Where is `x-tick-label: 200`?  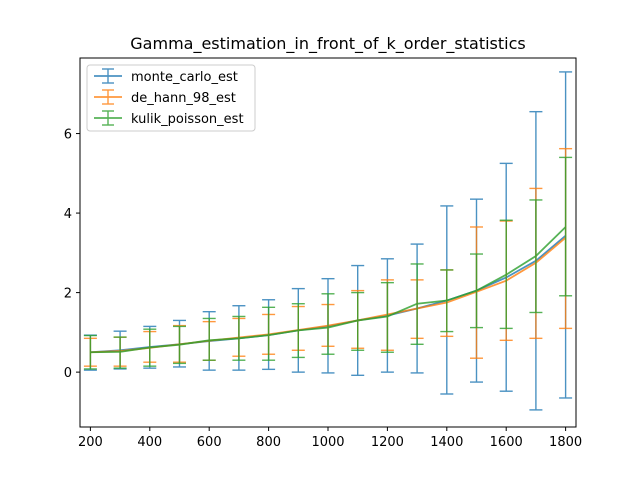 x-tick-label: 200 is located at coordinates (90, 442).